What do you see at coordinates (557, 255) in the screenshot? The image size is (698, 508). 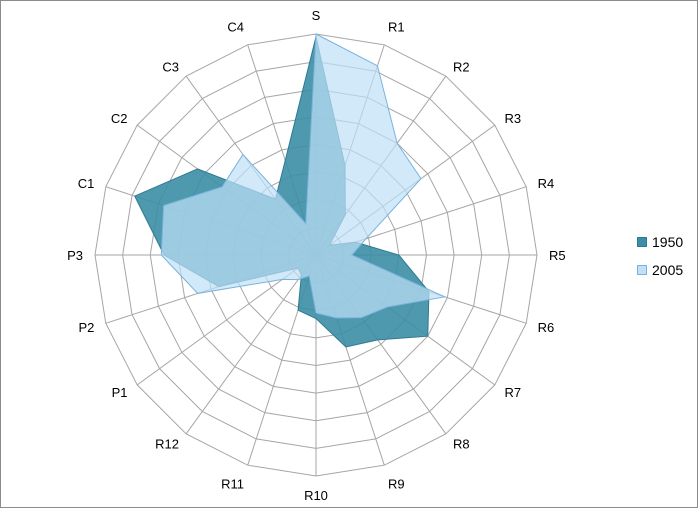 I see `category-label-R5: R5` at bounding box center [557, 255].